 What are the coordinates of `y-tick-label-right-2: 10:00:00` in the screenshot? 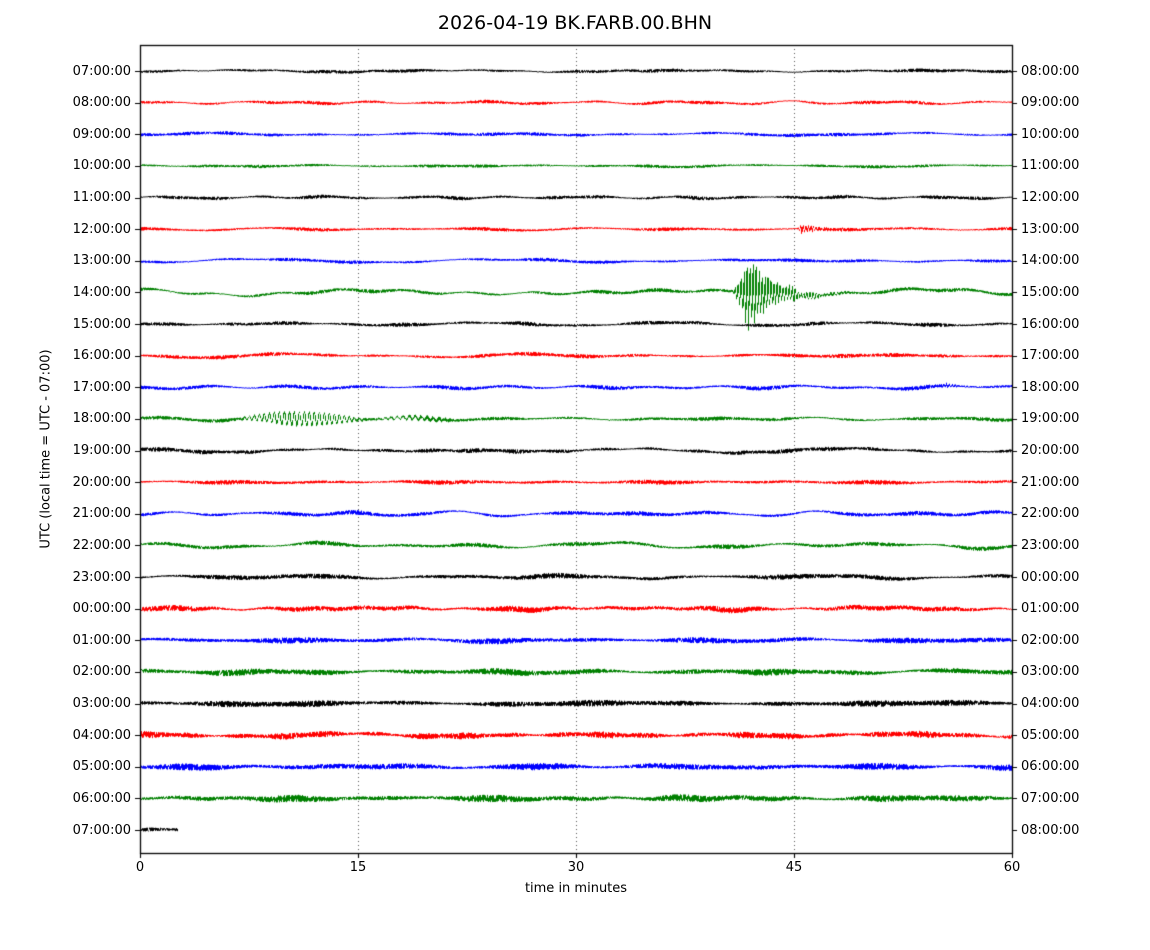 It's located at (1050, 134).